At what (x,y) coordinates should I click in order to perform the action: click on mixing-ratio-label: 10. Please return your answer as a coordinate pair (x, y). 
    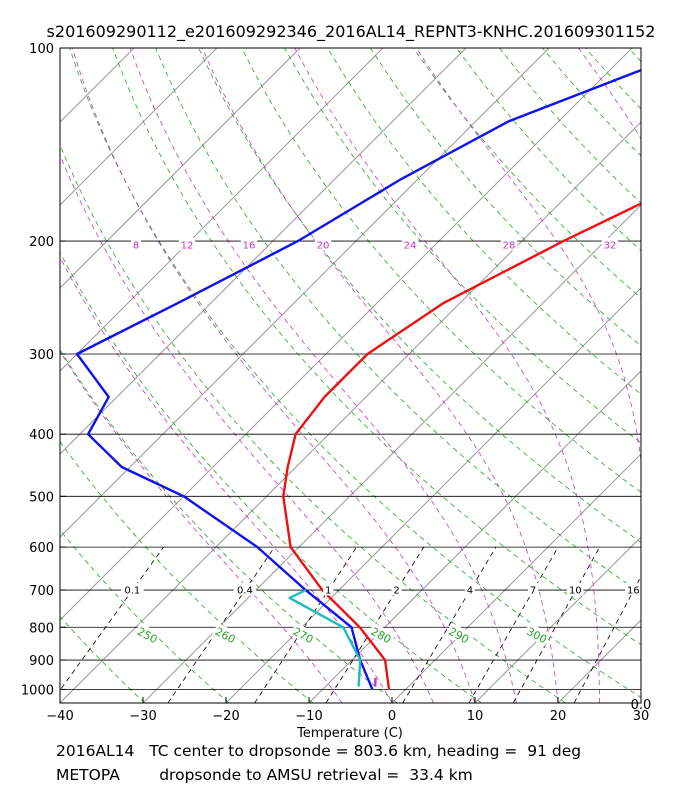
    Looking at the image, I should click on (575, 589).